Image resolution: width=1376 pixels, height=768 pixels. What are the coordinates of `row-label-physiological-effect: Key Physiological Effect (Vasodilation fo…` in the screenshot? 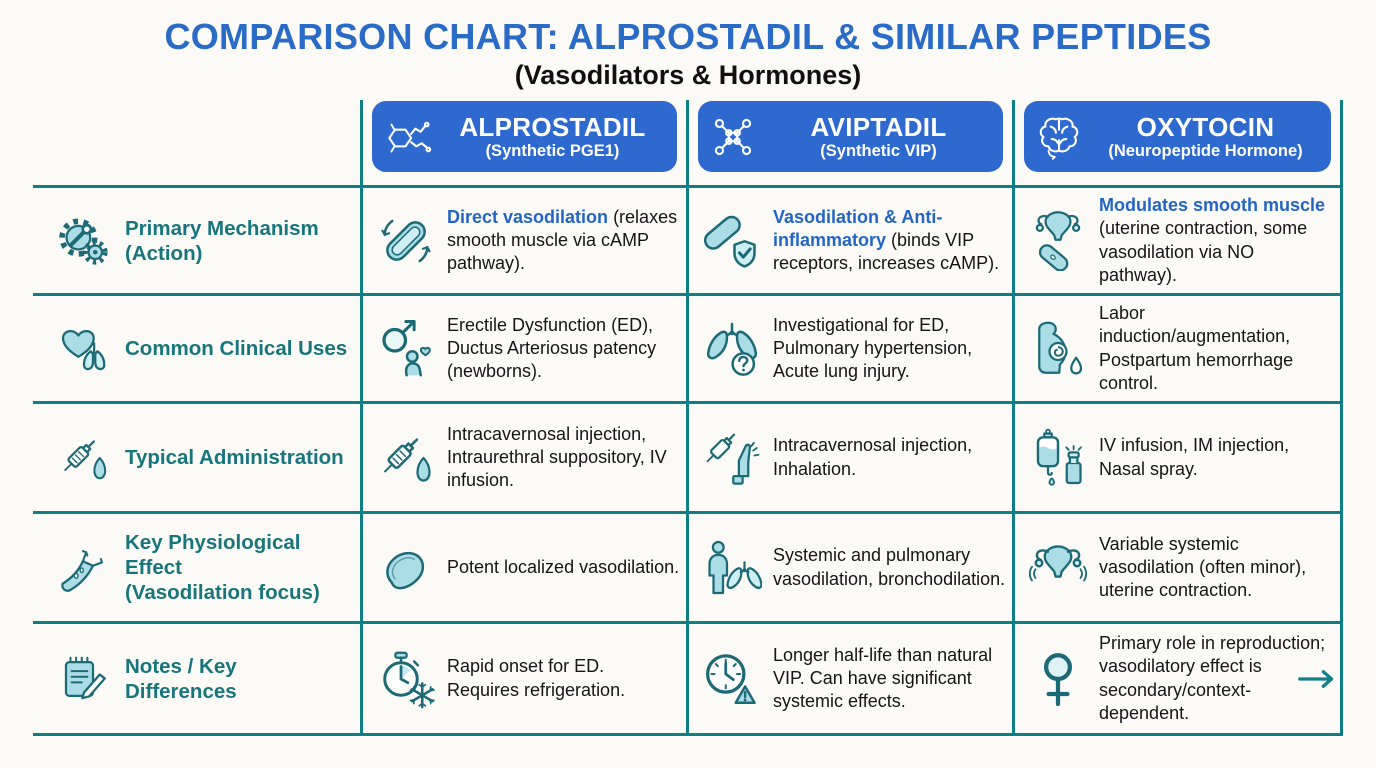 It's located at (196, 566).